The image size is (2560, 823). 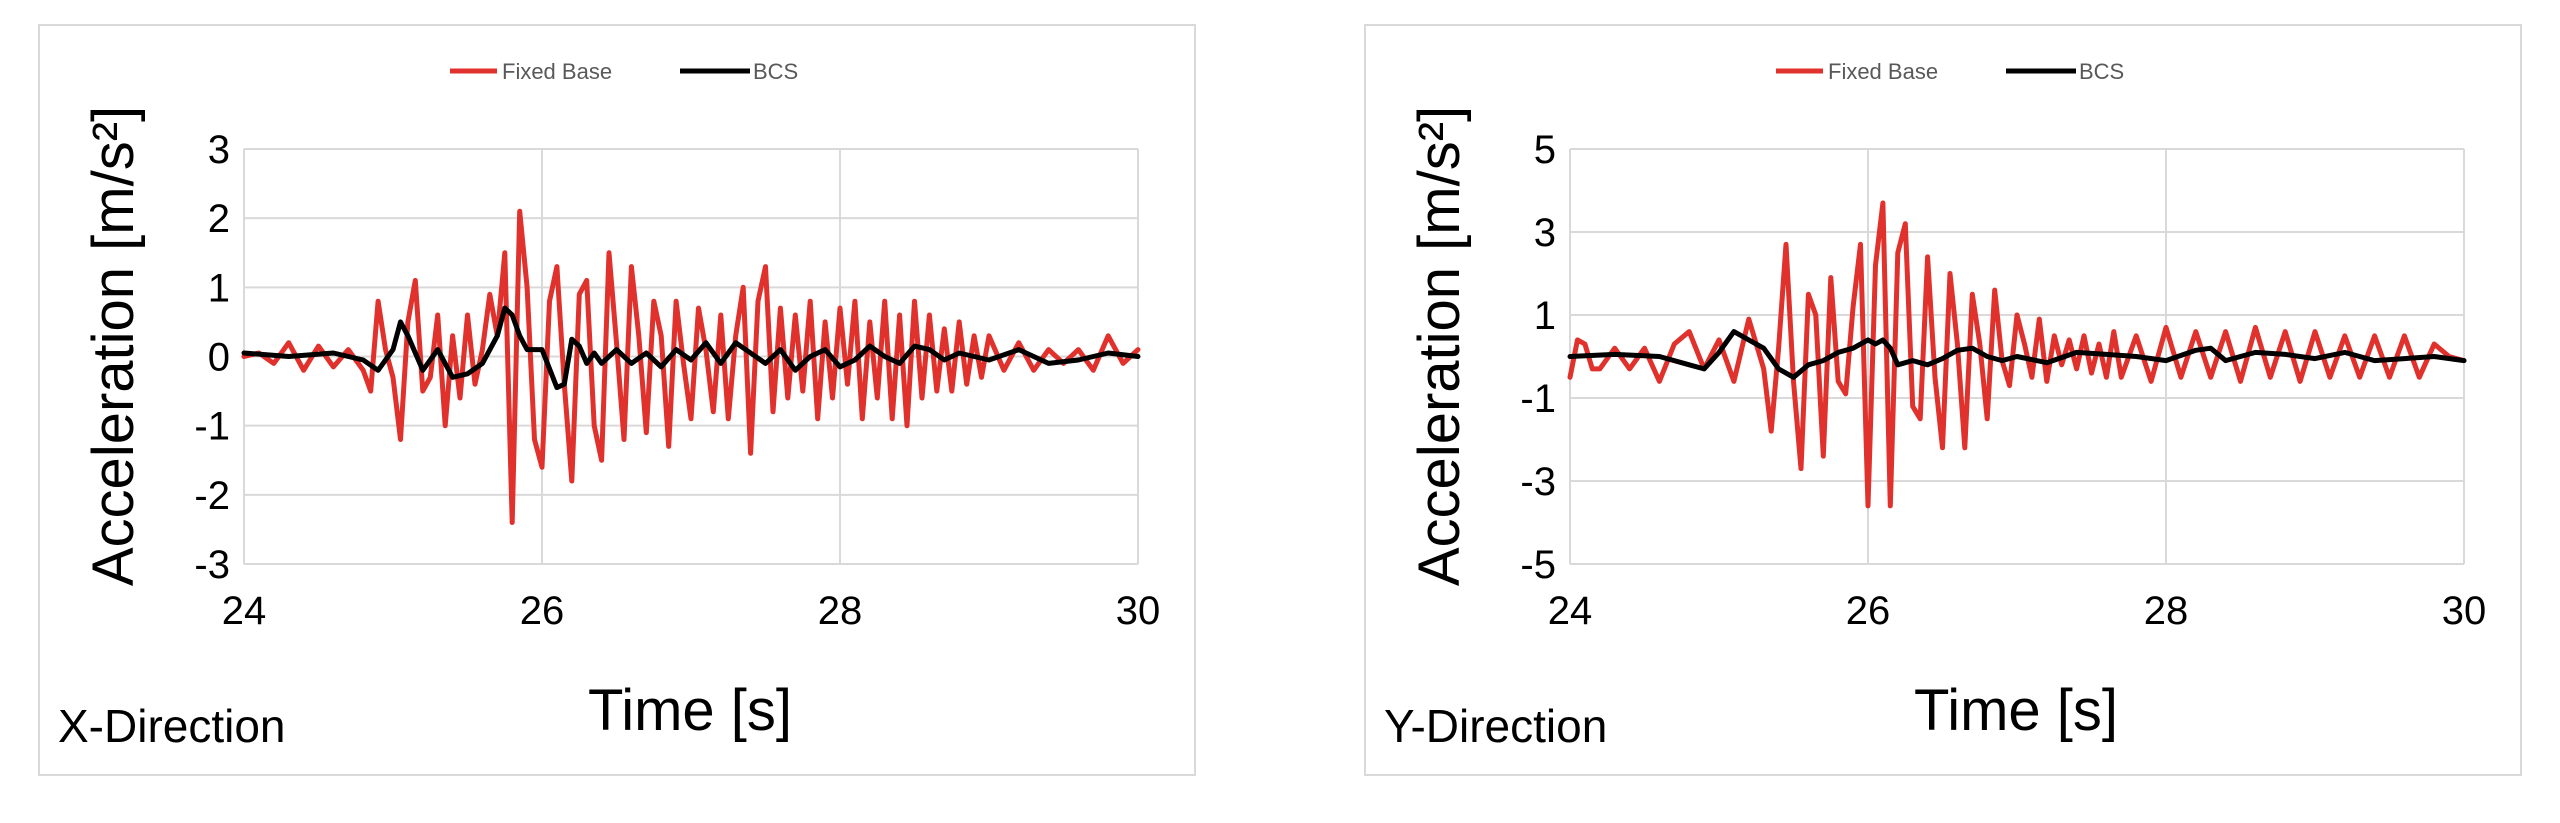 What do you see at coordinates (172, 726) in the screenshot?
I see `panel-label: X-Direction` at bounding box center [172, 726].